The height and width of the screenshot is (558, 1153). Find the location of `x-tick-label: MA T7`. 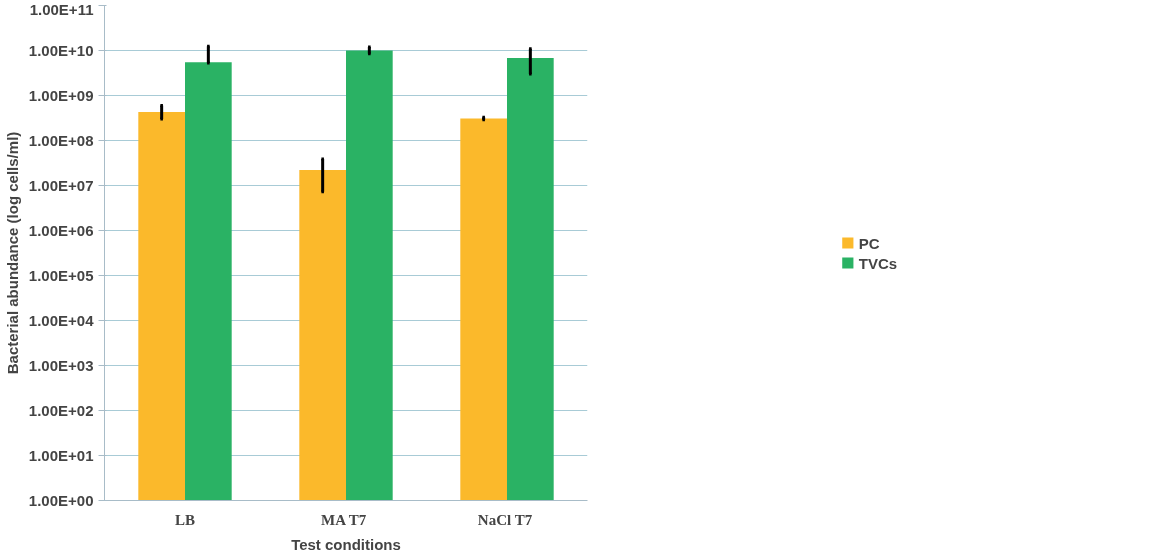

x-tick-label: MA T7 is located at coordinates (344, 519).